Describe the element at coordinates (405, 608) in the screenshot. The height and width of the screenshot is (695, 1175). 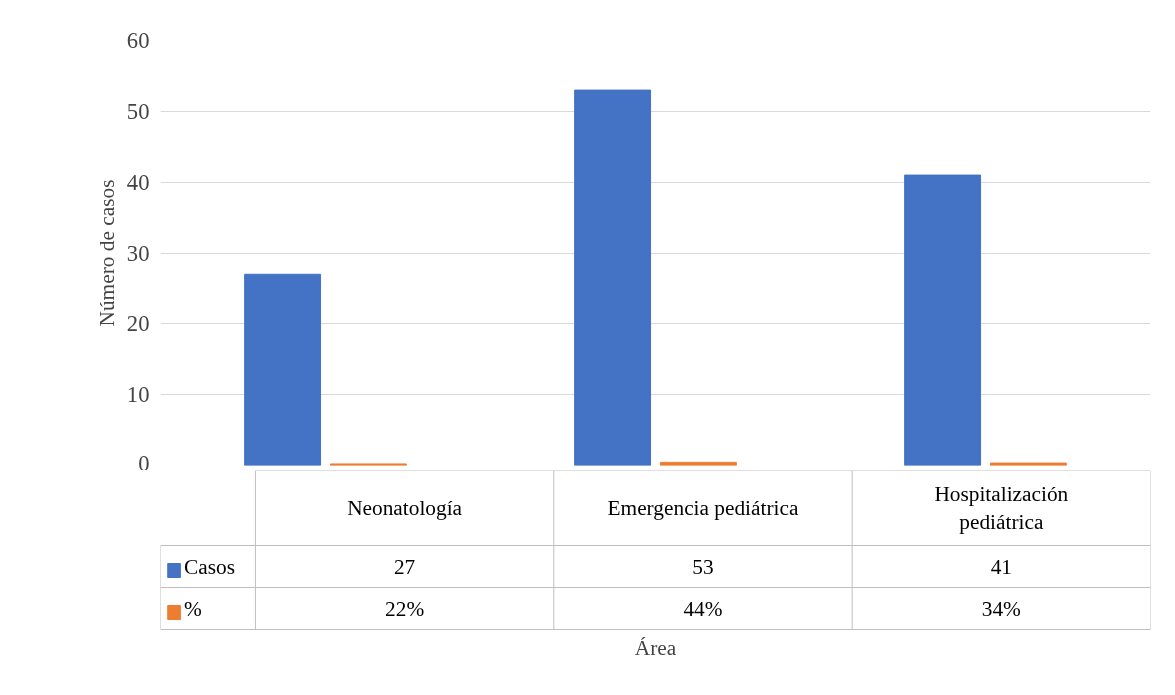
I see `data-label: 22%` at that location.